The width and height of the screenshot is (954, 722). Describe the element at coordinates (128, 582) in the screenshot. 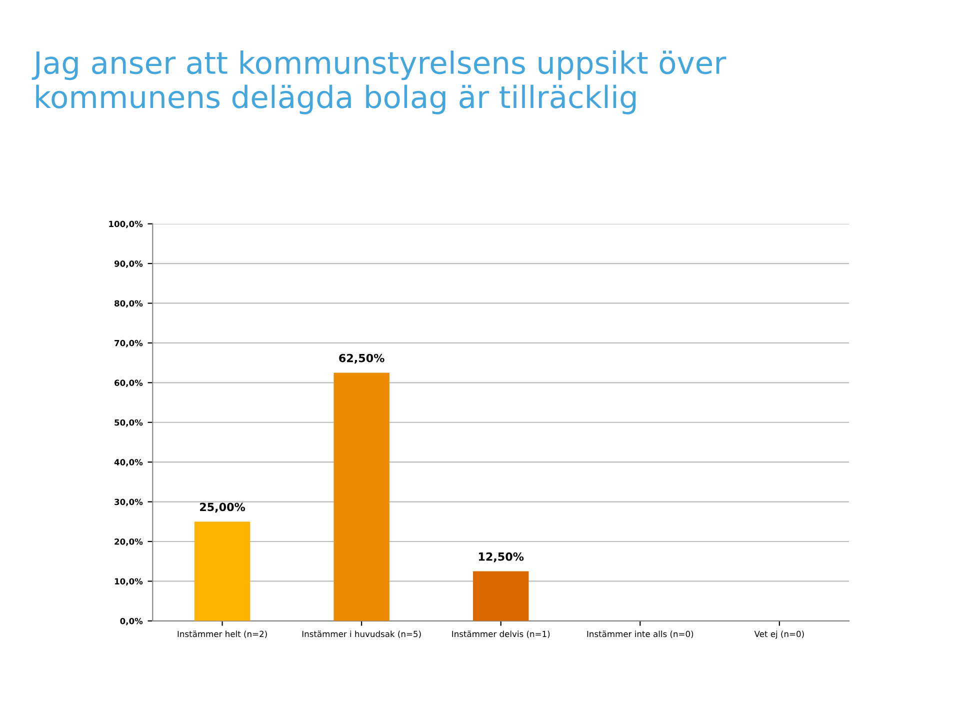

I see `y-tick-label: 10,0%` at that location.